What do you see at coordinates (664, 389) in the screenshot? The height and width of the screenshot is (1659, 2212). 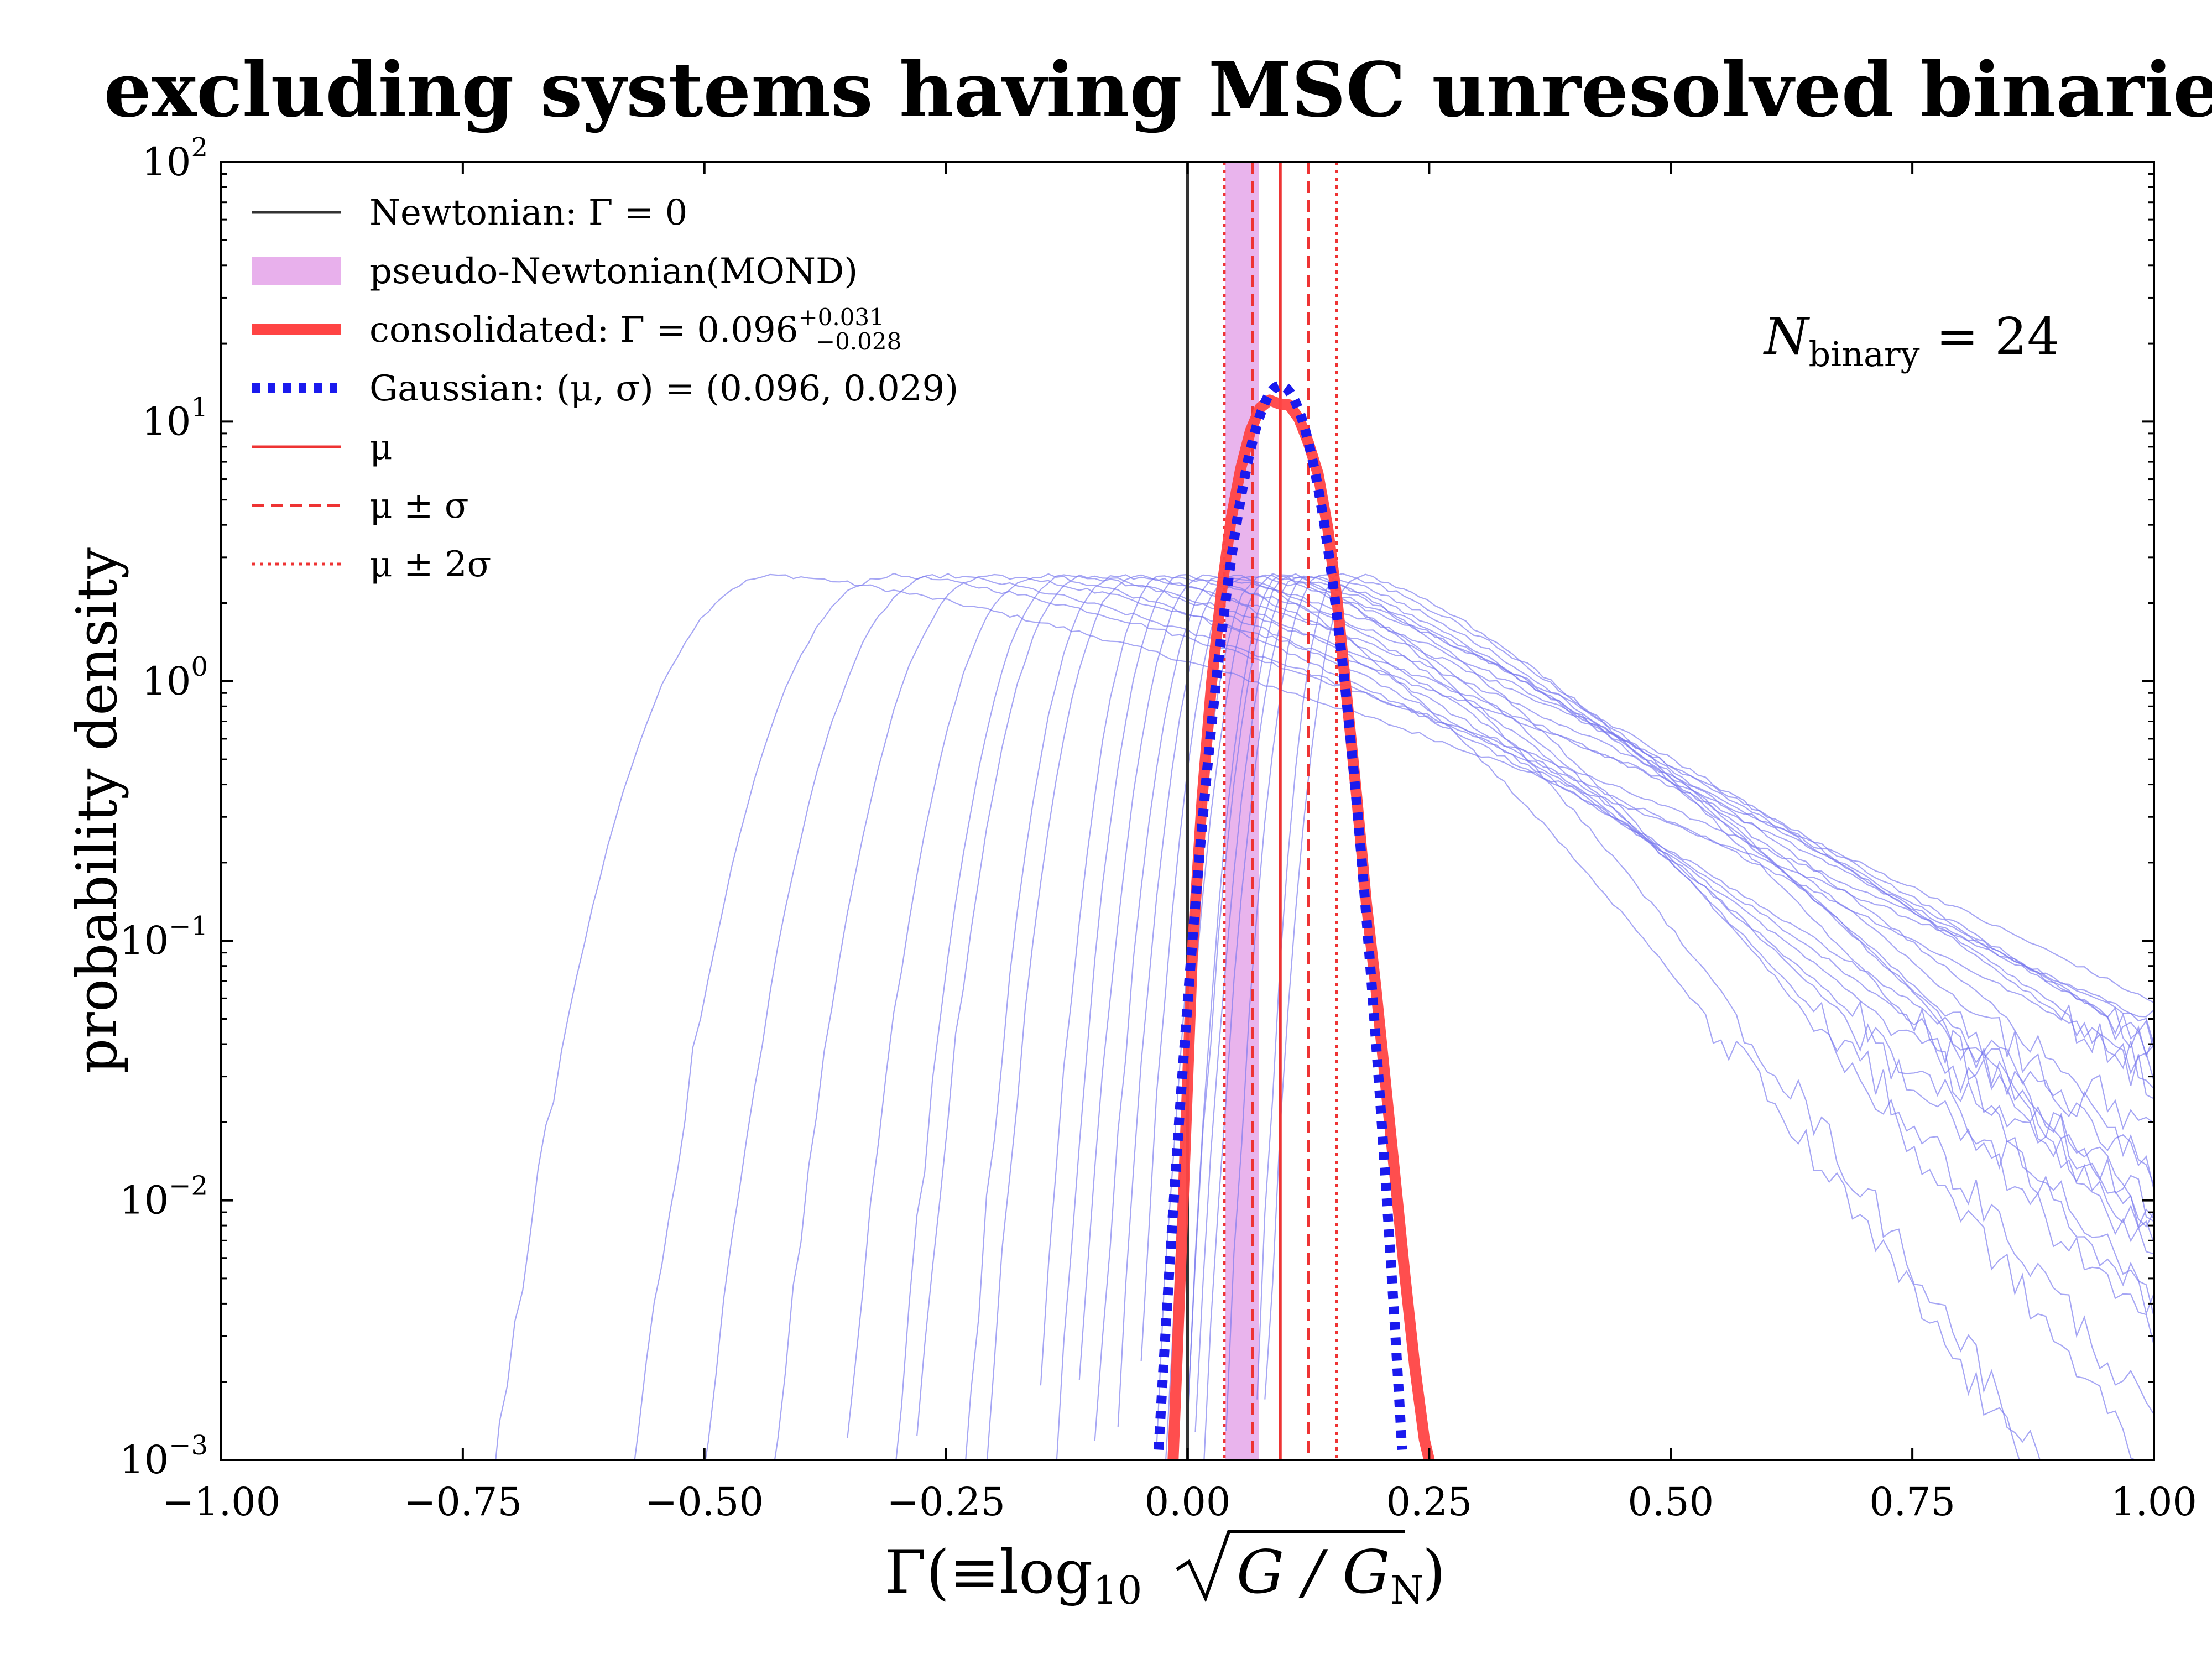 I see `legend-label-4: Gaussian: (μ, σ) = (0.096, 0.029)` at bounding box center [664, 389].